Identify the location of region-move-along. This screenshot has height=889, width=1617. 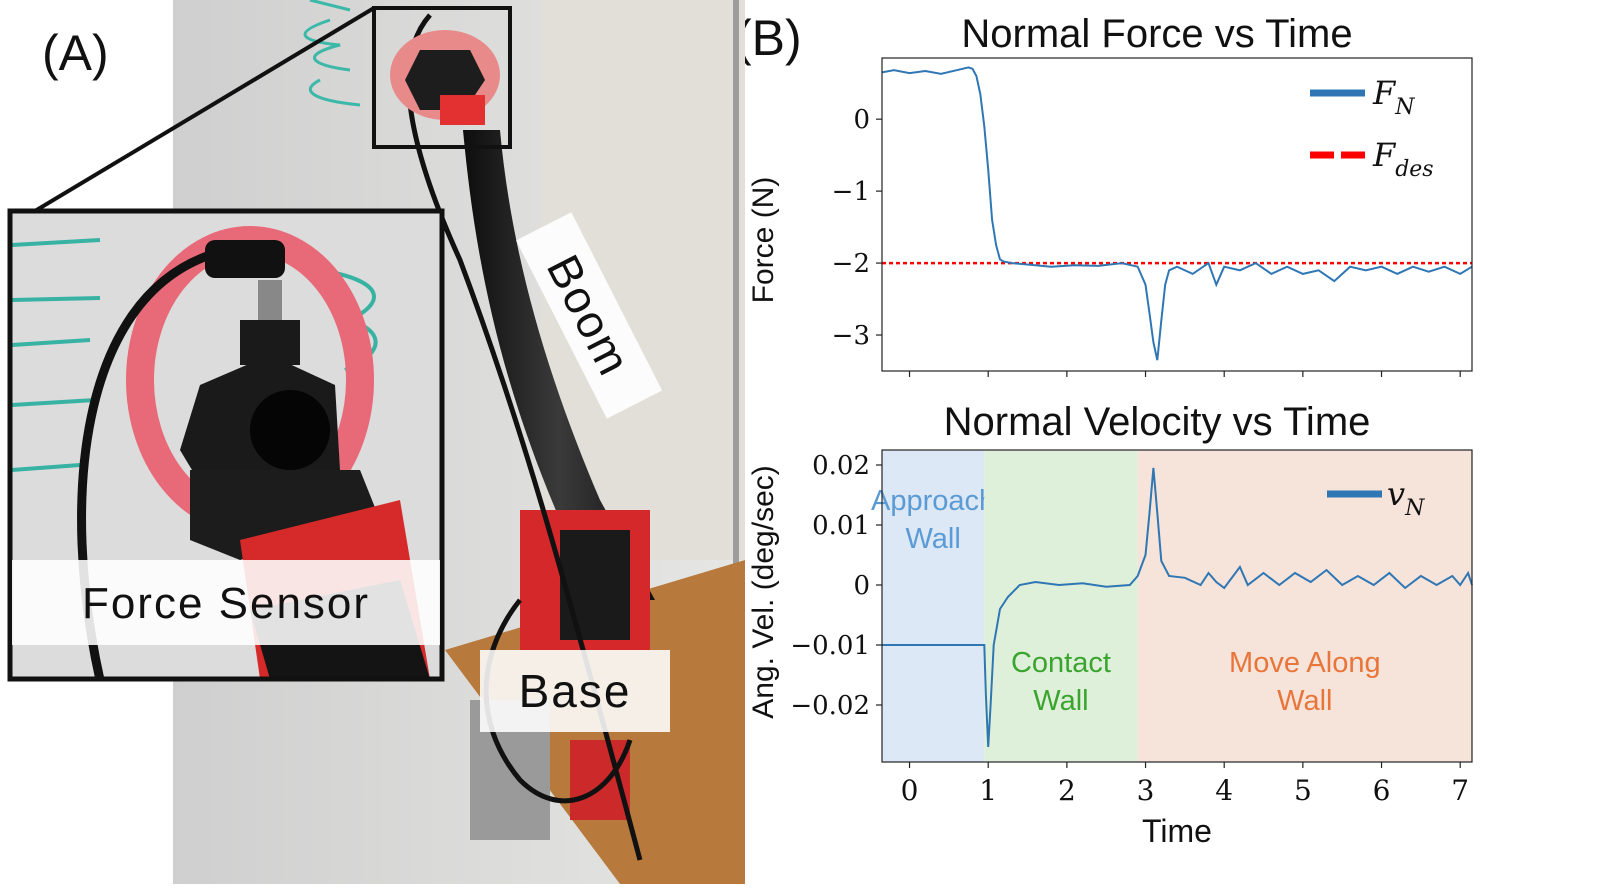
(1304, 606).